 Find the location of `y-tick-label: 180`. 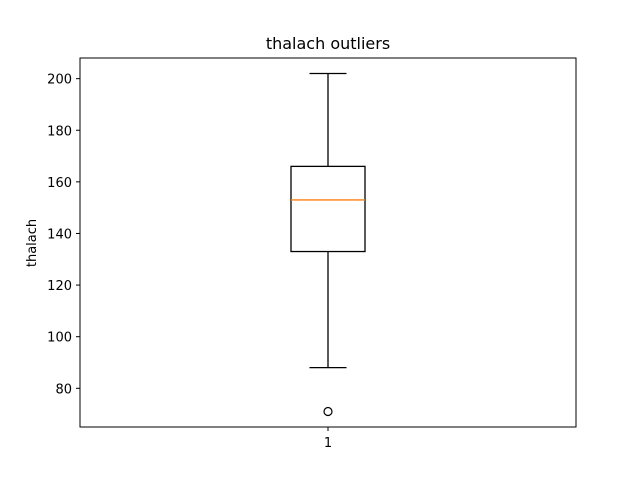

y-tick-label: 180 is located at coordinates (59, 131).